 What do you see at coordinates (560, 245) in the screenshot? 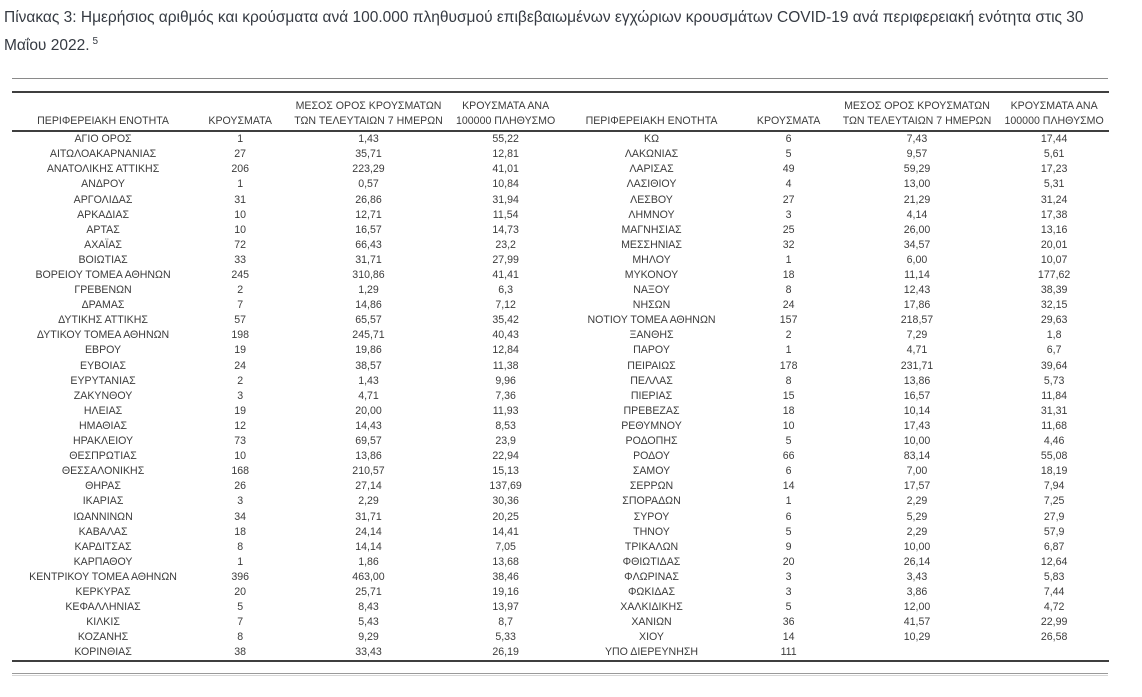
I see `table-row: ΑΧΑΪΑΣ 72 66,43 23,2 ΜΕΣΣΗΝΙΑΣ 32 34,57 20,01` at bounding box center [560, 245].